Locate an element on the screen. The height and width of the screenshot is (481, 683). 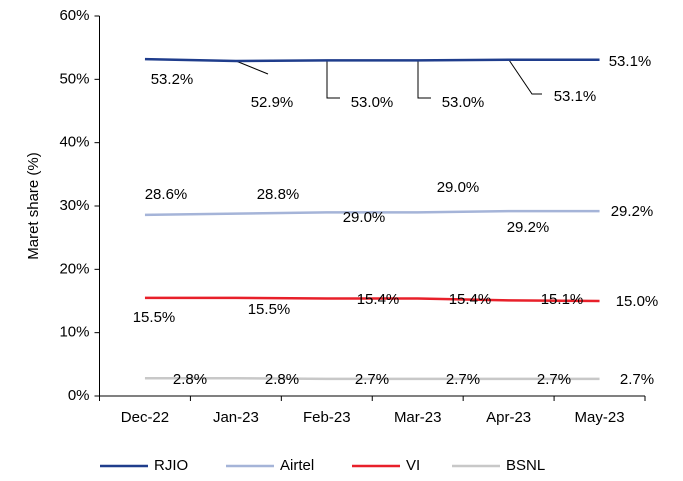
y-tick-label: 30% is located at coordinates (74, 205).